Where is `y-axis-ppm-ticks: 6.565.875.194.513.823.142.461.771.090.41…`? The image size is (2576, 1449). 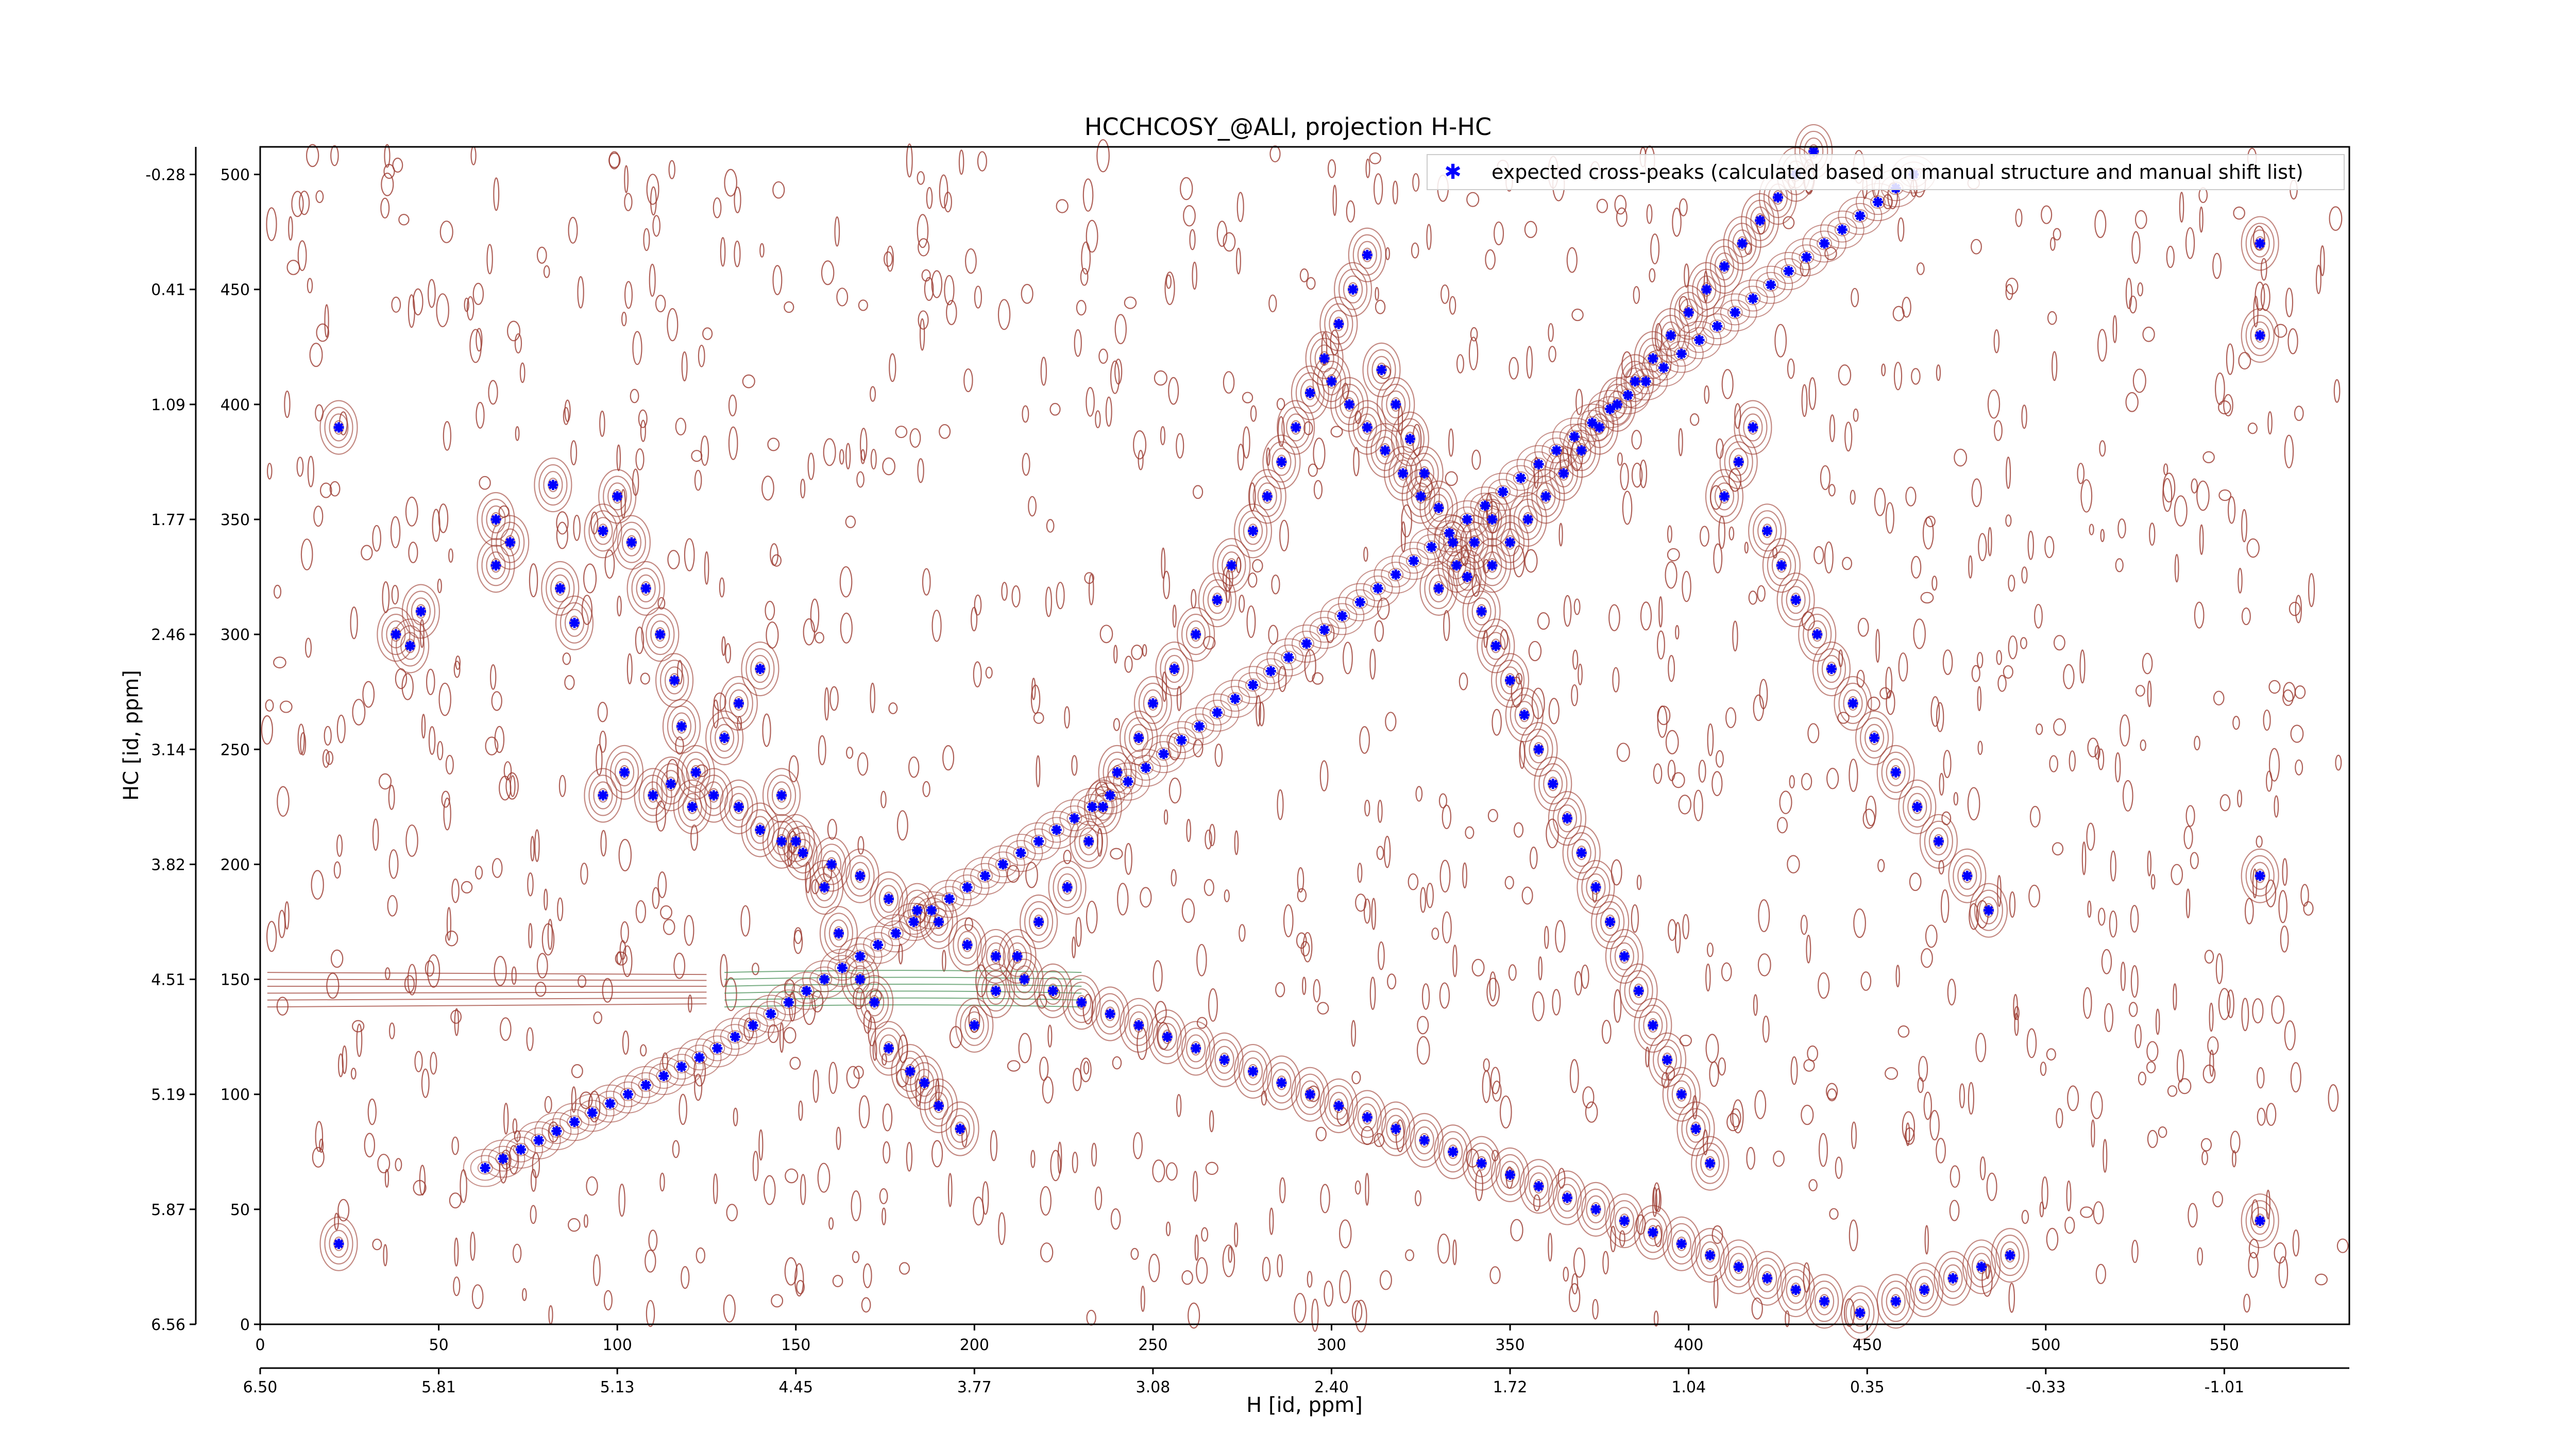 y-axis-ppm-ticks: 6.565.875.194.513.823.142.461.771.090.41… is located at coordinates (170, 750).